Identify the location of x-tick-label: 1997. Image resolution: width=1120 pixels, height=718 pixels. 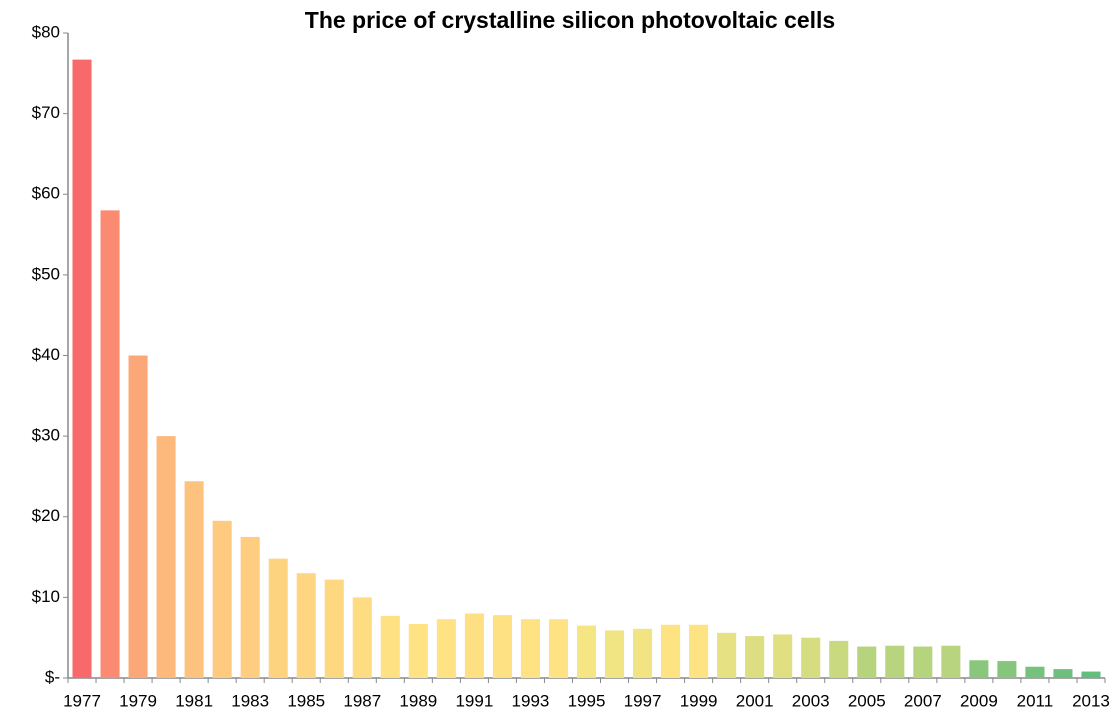
(643, 700).